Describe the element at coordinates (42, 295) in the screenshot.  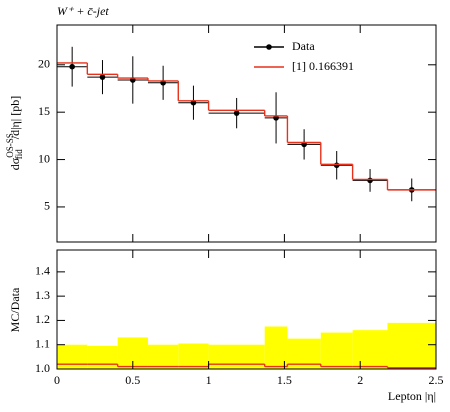
I see `y-tick-label: 1.3` at that location.